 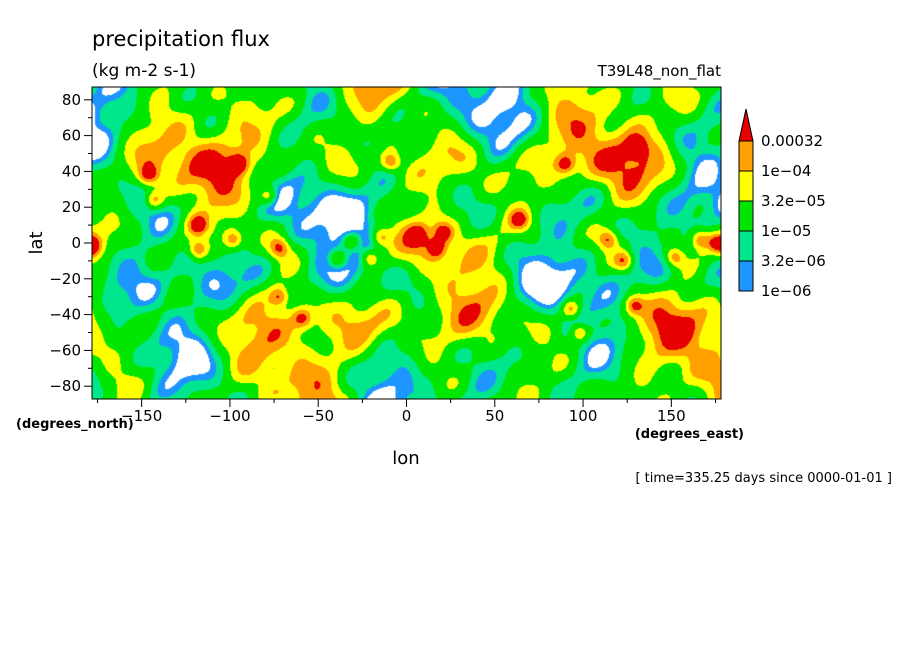 I want to click on x-tick-label: −100, so click(x=229, y=416).